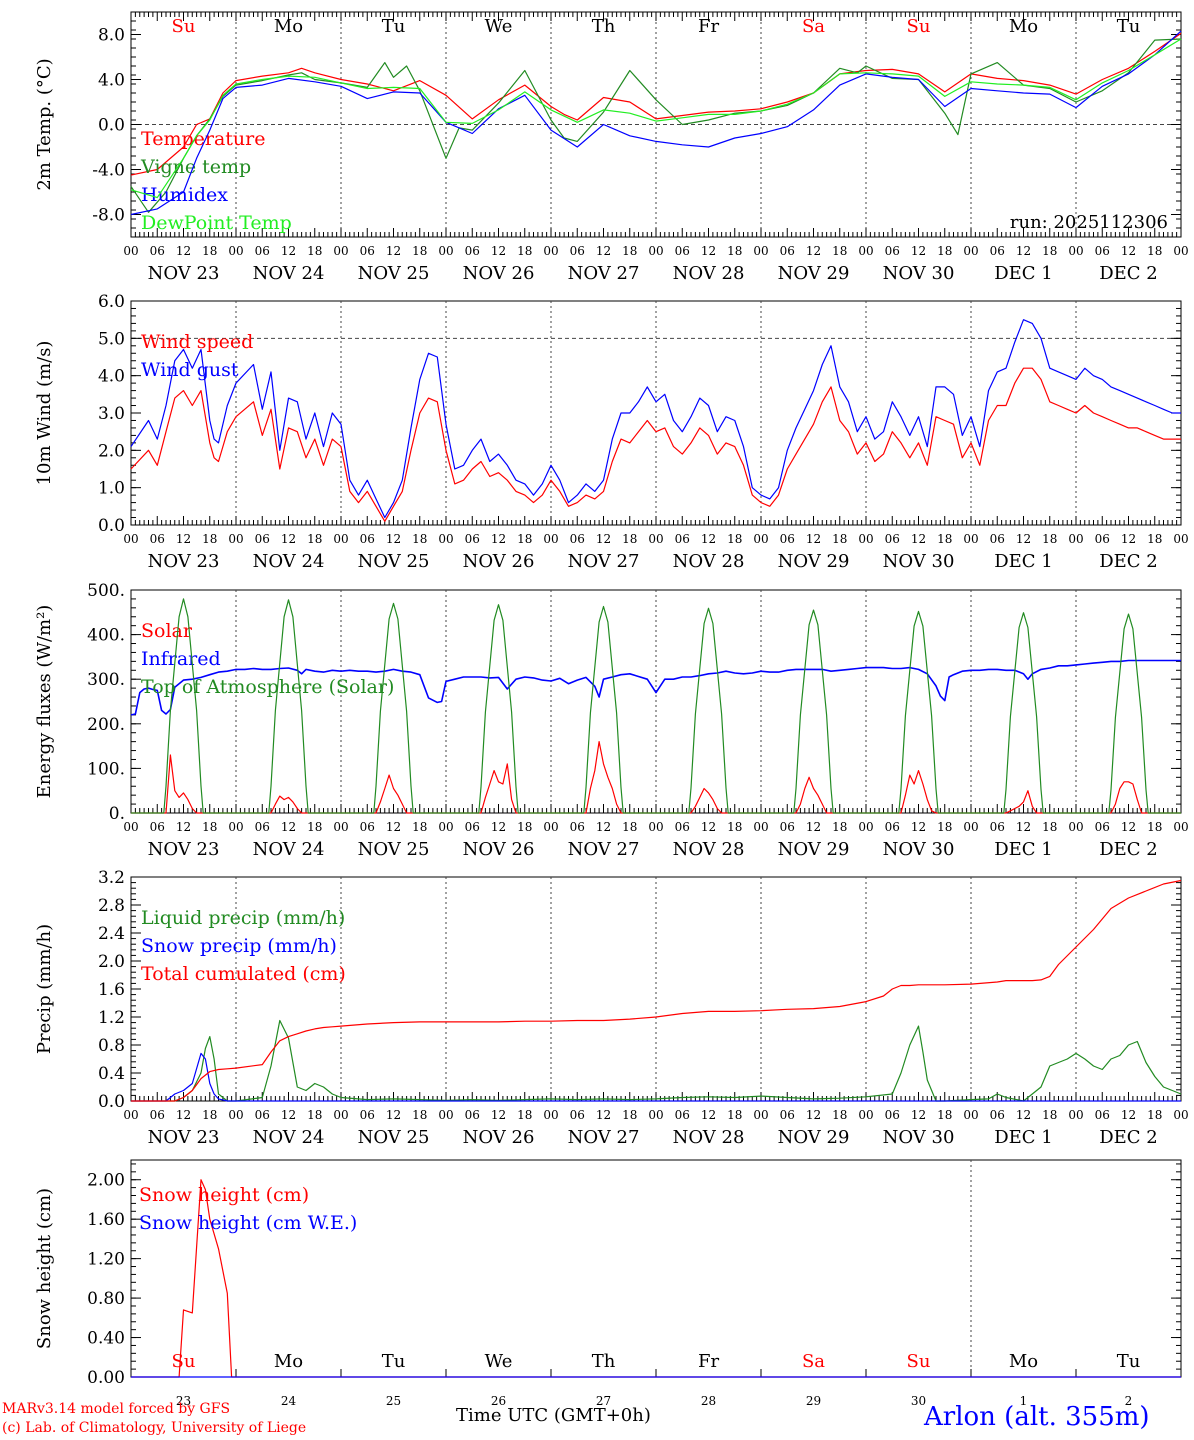 The width and height of the screenshot is (1194, 1440). I want to click on y-tick-label: 2.0, so click(111, 451).